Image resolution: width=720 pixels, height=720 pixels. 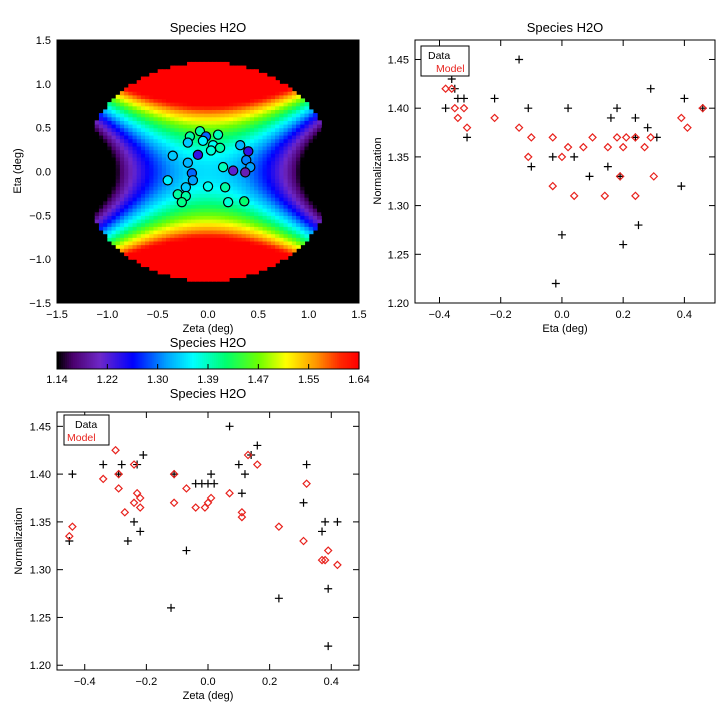 I want to click on zeta-plot-data-point, so click(x=134, y=521).